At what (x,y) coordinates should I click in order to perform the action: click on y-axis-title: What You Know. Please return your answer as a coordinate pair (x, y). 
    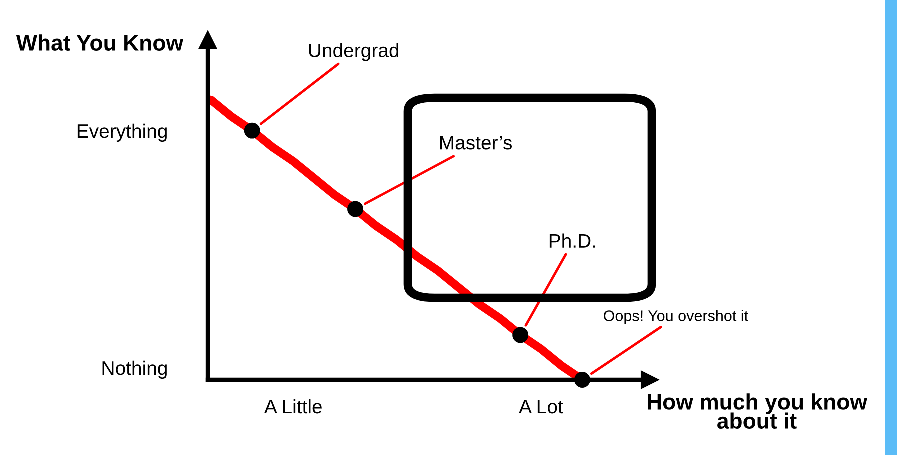
    Looking at the image, I should click on (100, 42).